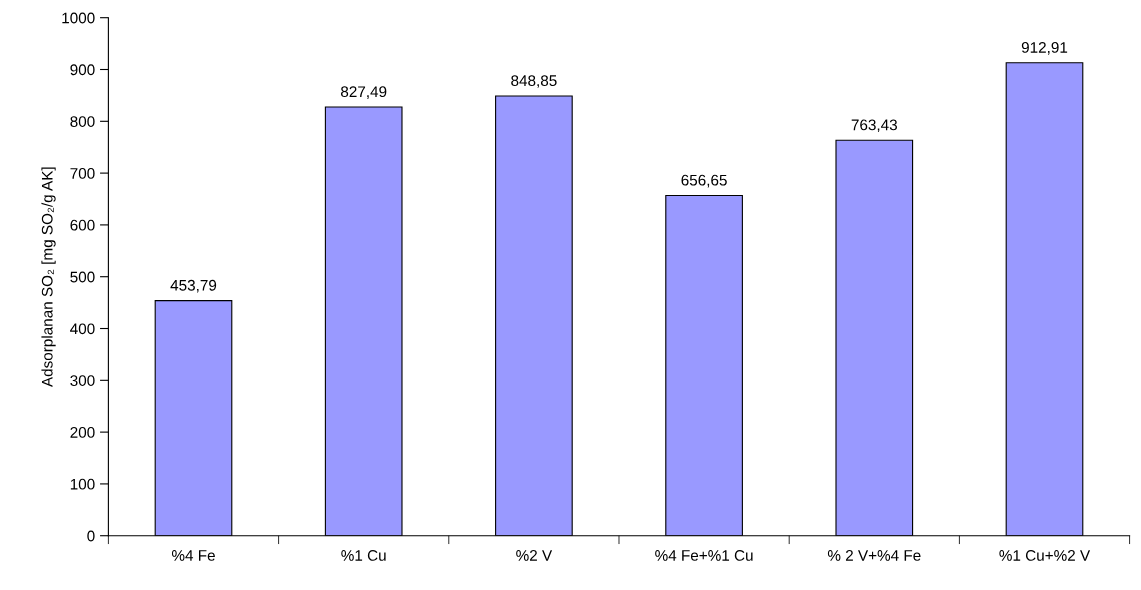  I want to click on data-label: 848,85, so click(534, 81).